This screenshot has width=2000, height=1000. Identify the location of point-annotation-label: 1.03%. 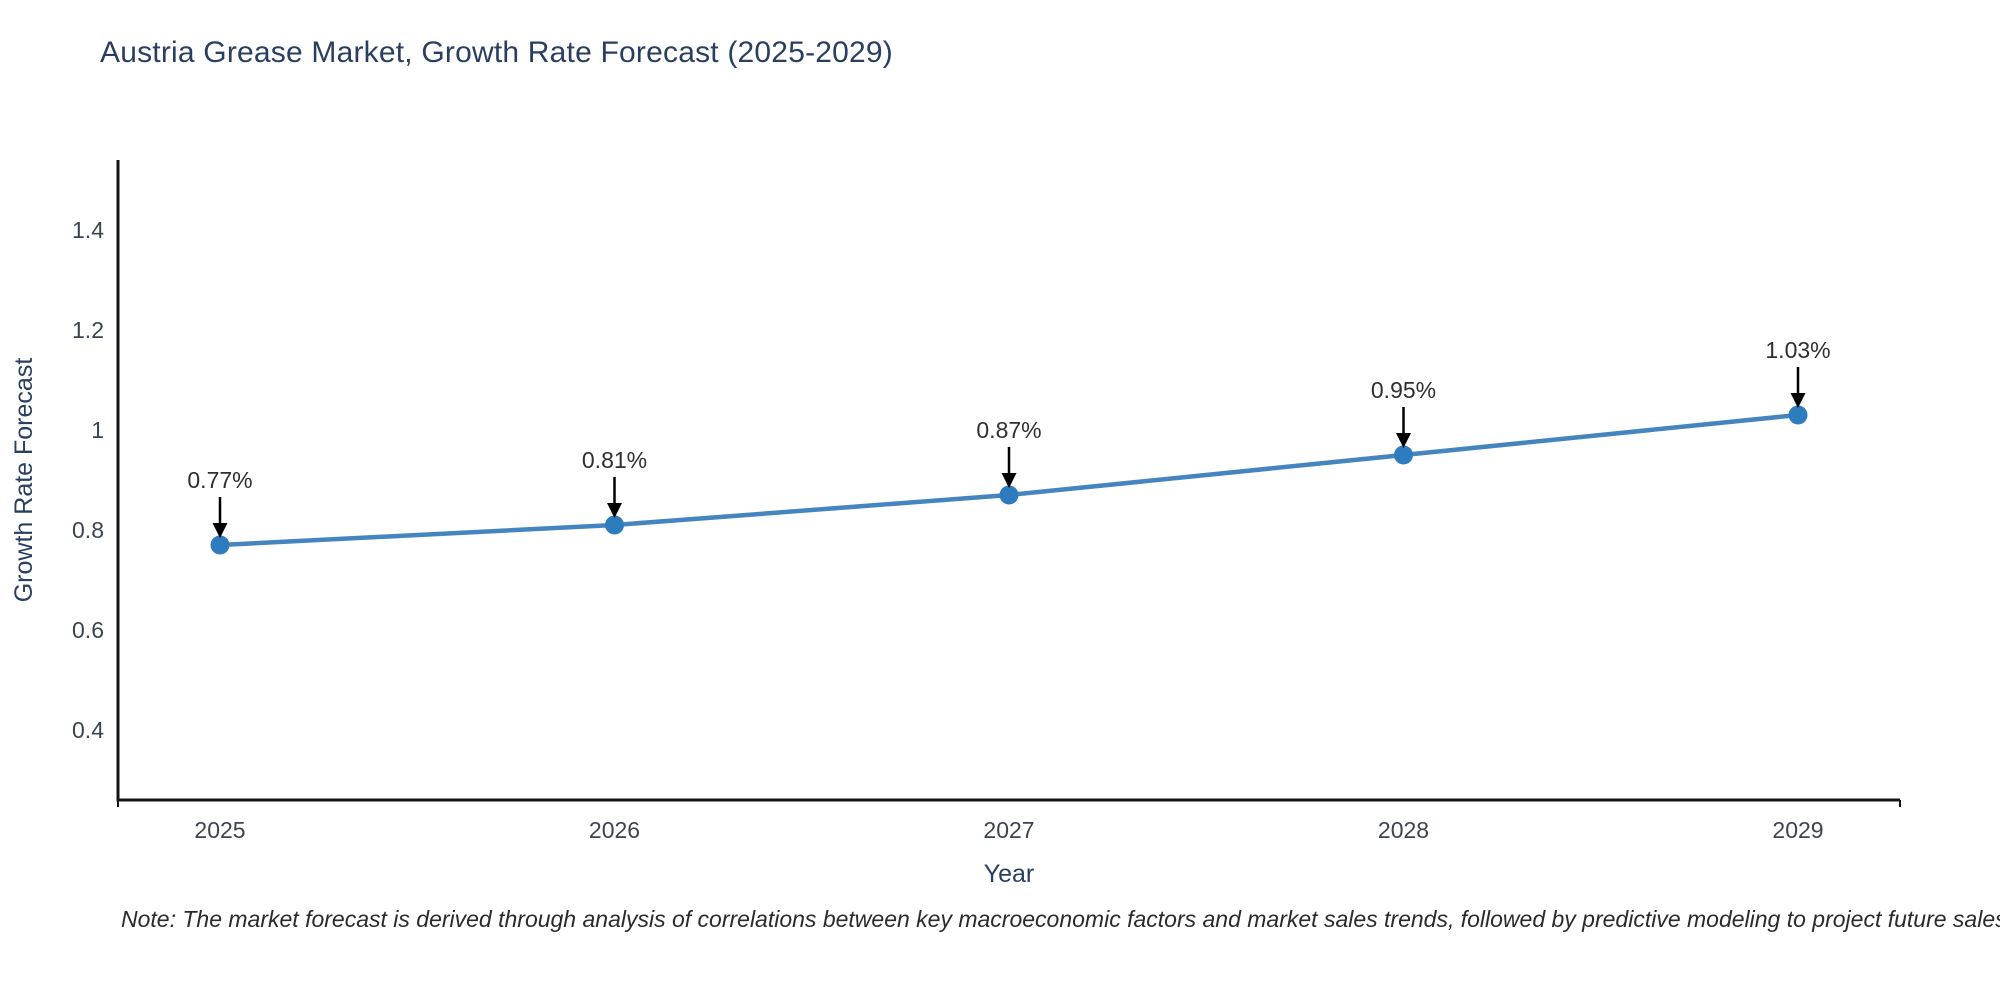
(1797, 350).